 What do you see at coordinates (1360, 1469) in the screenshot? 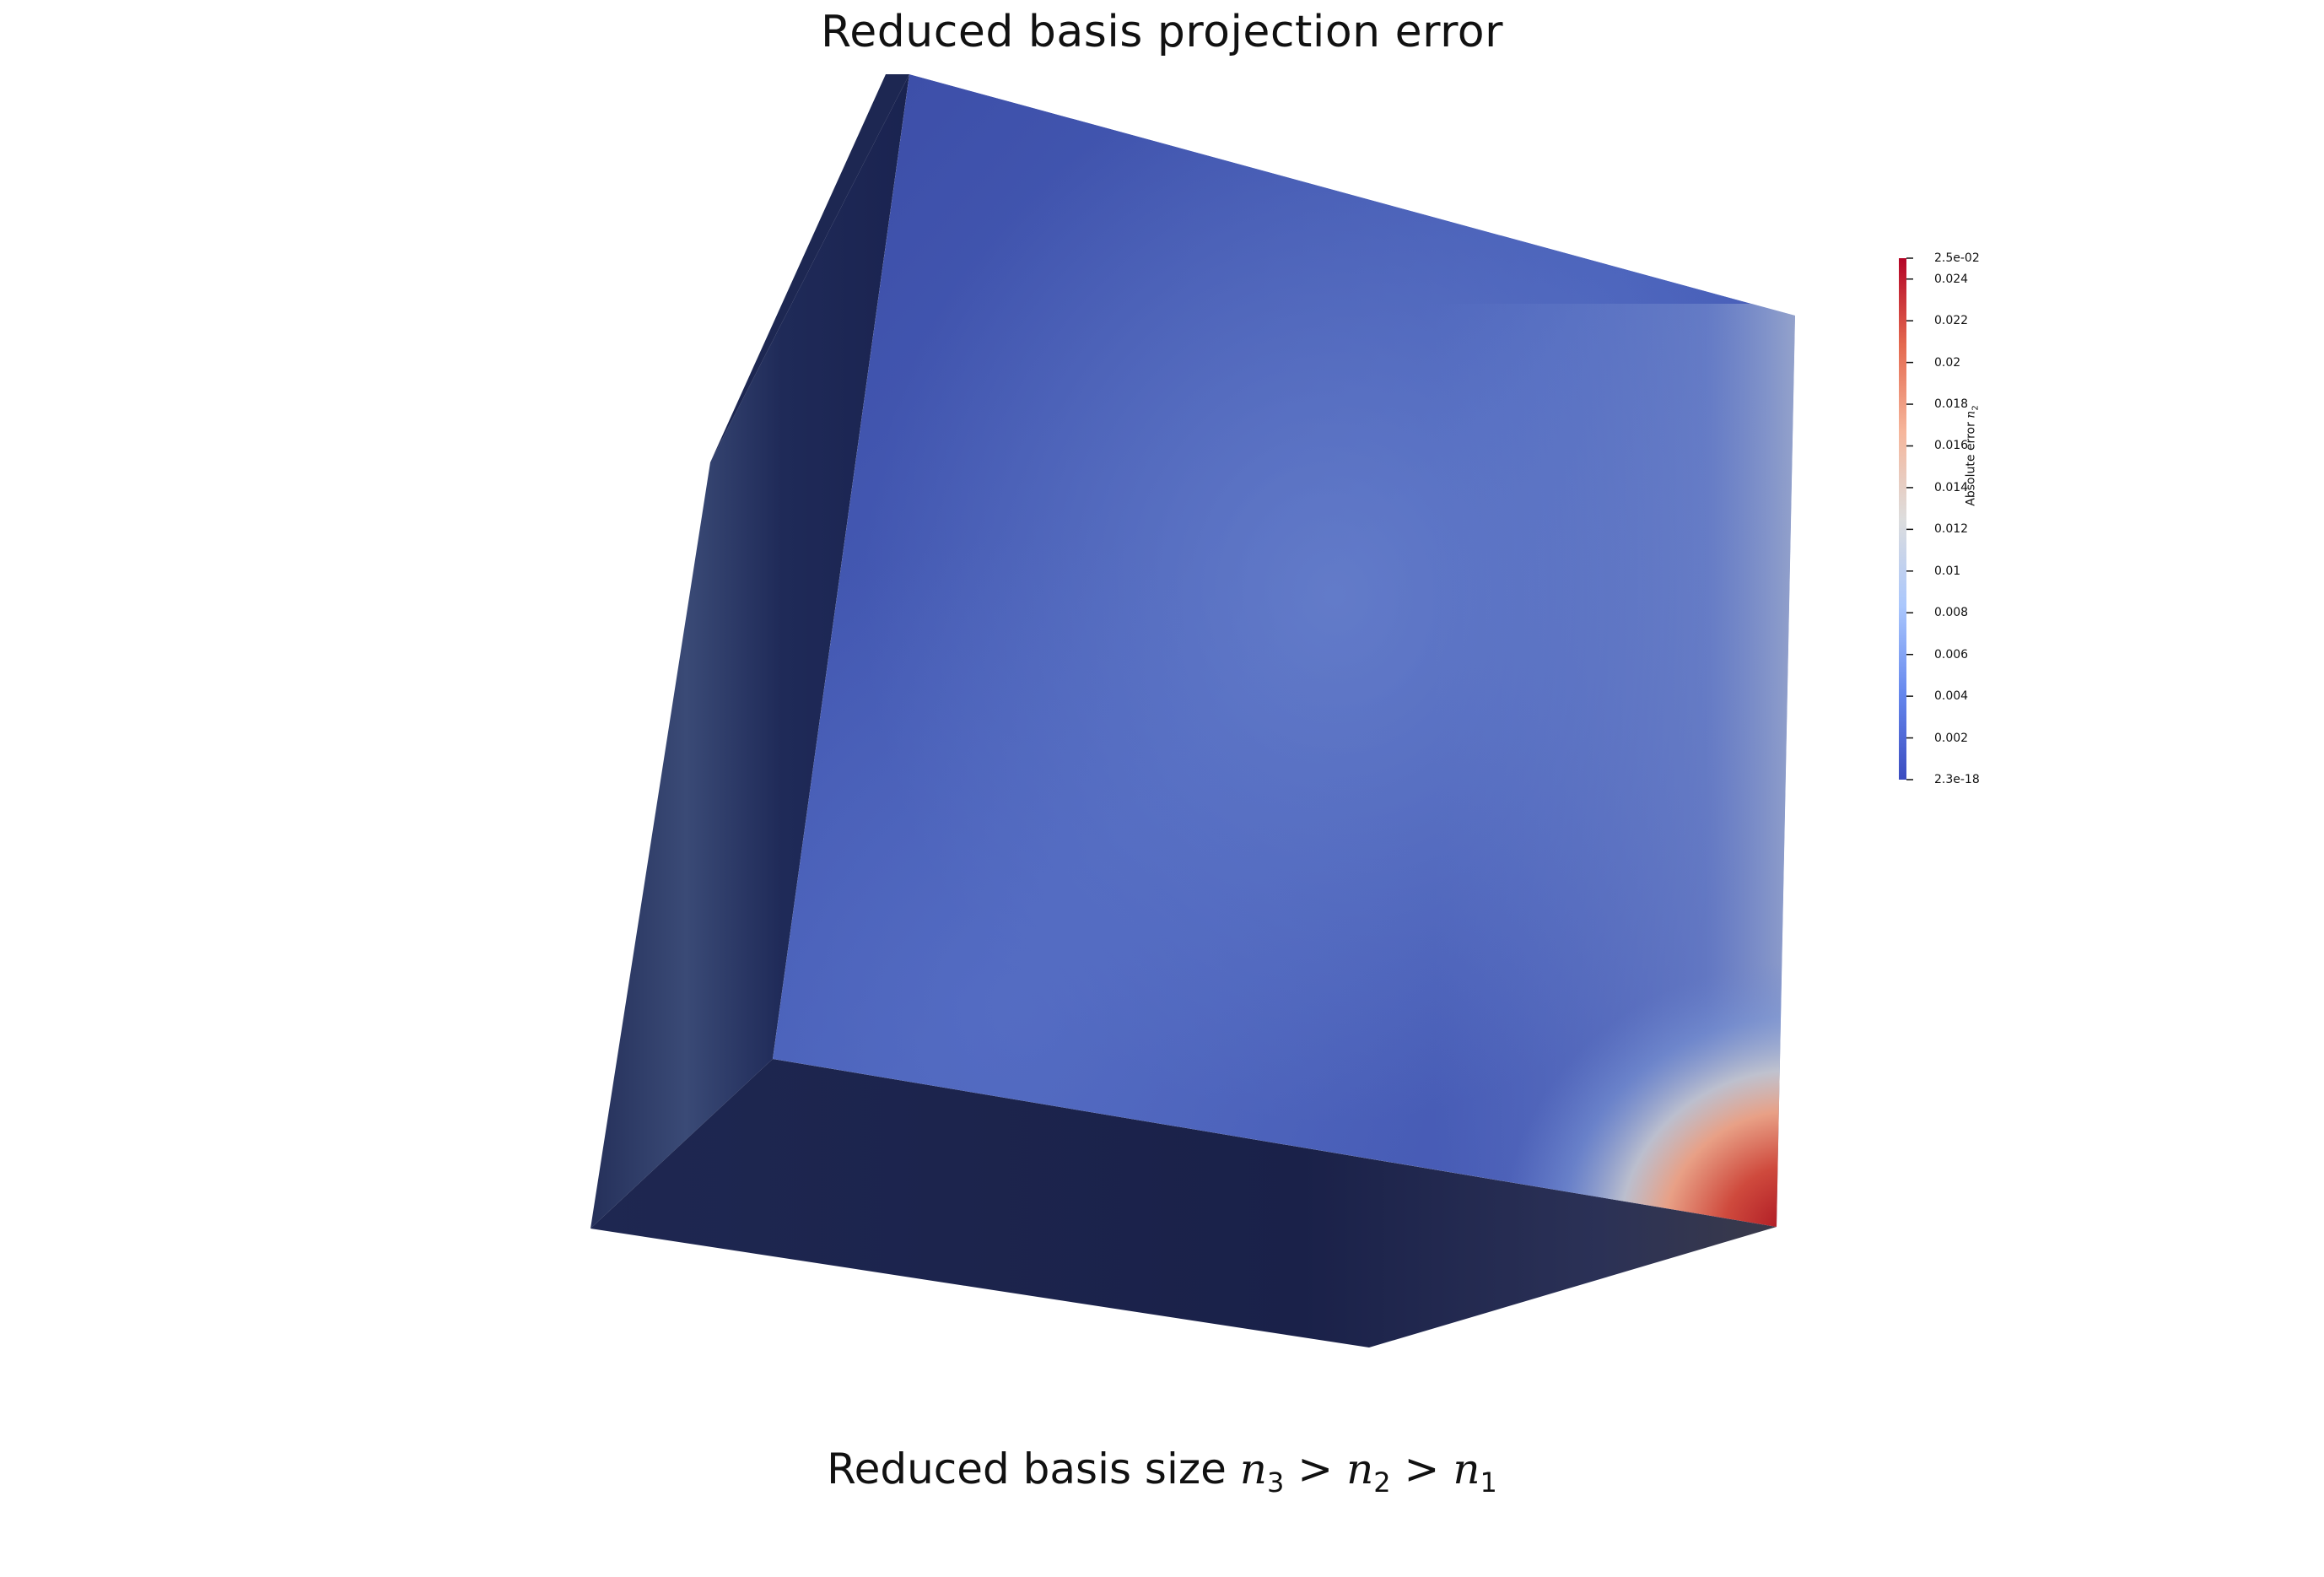
I see `caption-n2: n` at bounding box center [1360, 1469].